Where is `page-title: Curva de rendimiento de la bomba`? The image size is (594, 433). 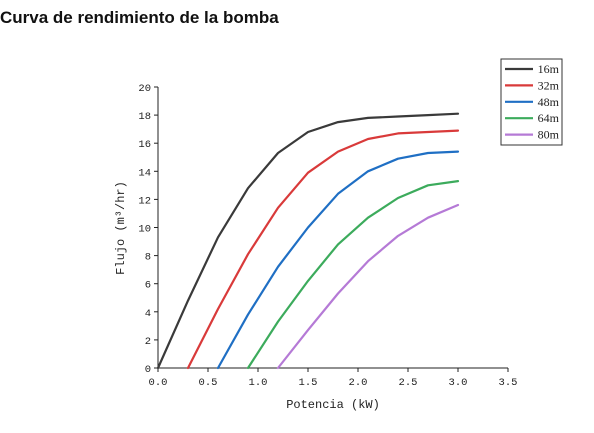
page-title: Curva de rendimiento de la bomba is located at coordinates (139, 17).